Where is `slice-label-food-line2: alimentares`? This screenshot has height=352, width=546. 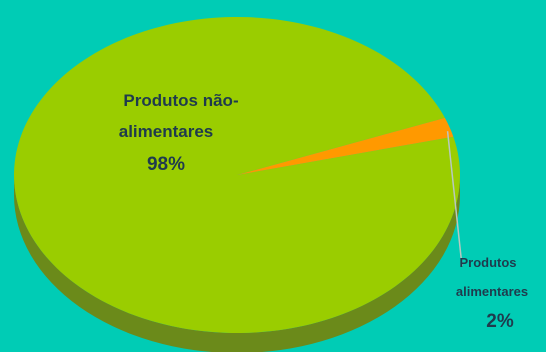
slice-label-food-line2: alimentares is located at coordinates (492, 291).